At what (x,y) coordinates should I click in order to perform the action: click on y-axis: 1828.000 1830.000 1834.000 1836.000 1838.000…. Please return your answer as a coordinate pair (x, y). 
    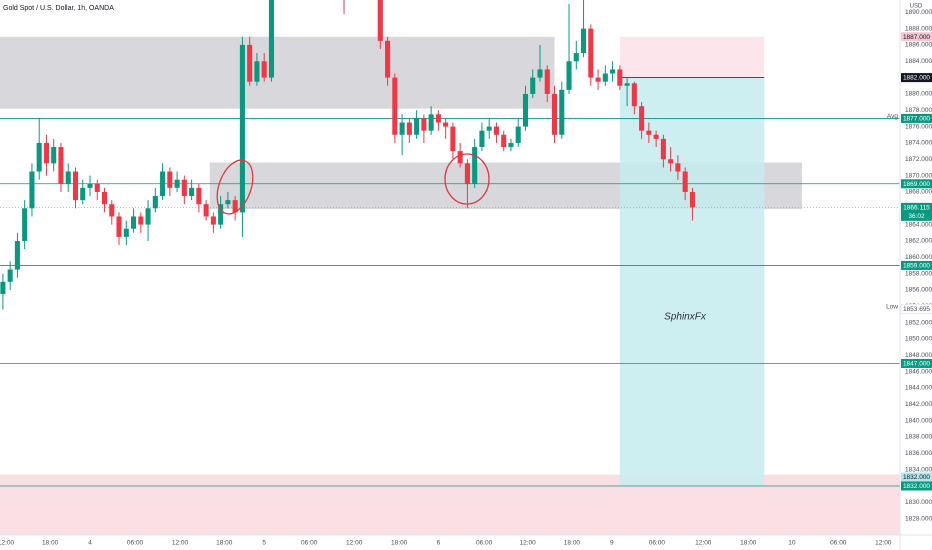
    Looking at the image, I should click on (918, 265).